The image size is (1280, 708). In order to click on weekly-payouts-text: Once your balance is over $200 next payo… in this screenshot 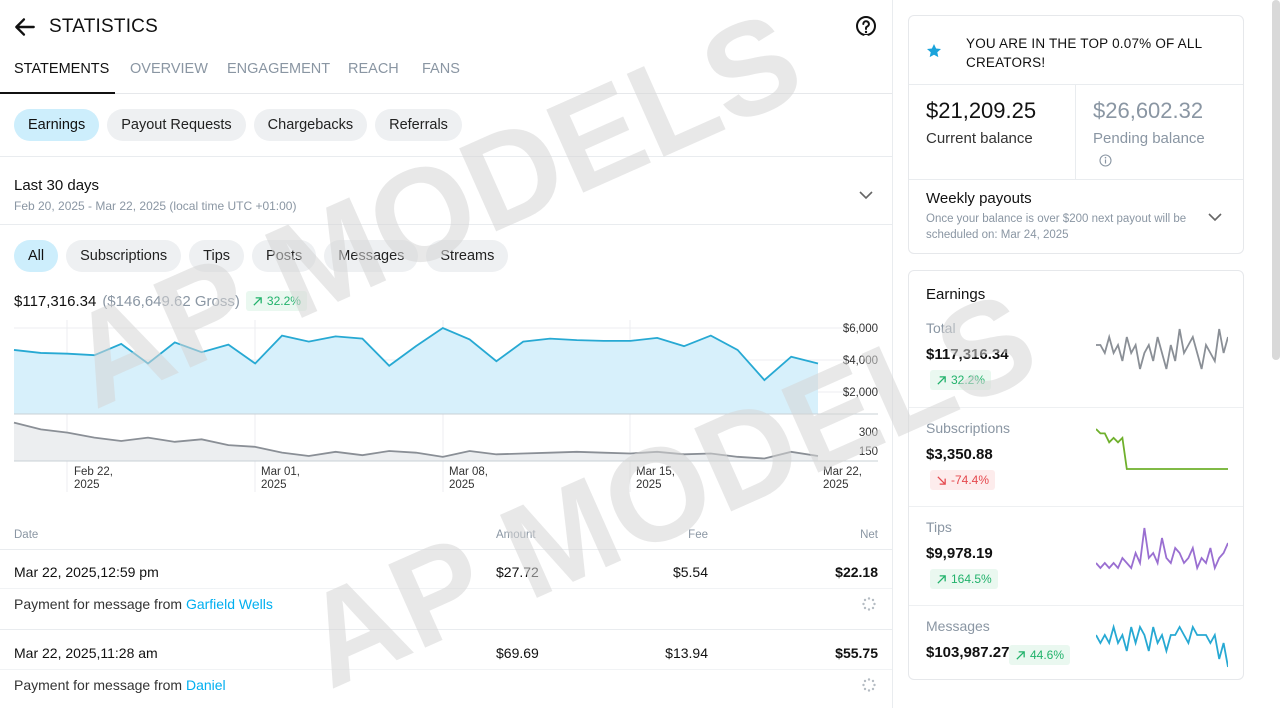, I will do `click(1056, 227)`.